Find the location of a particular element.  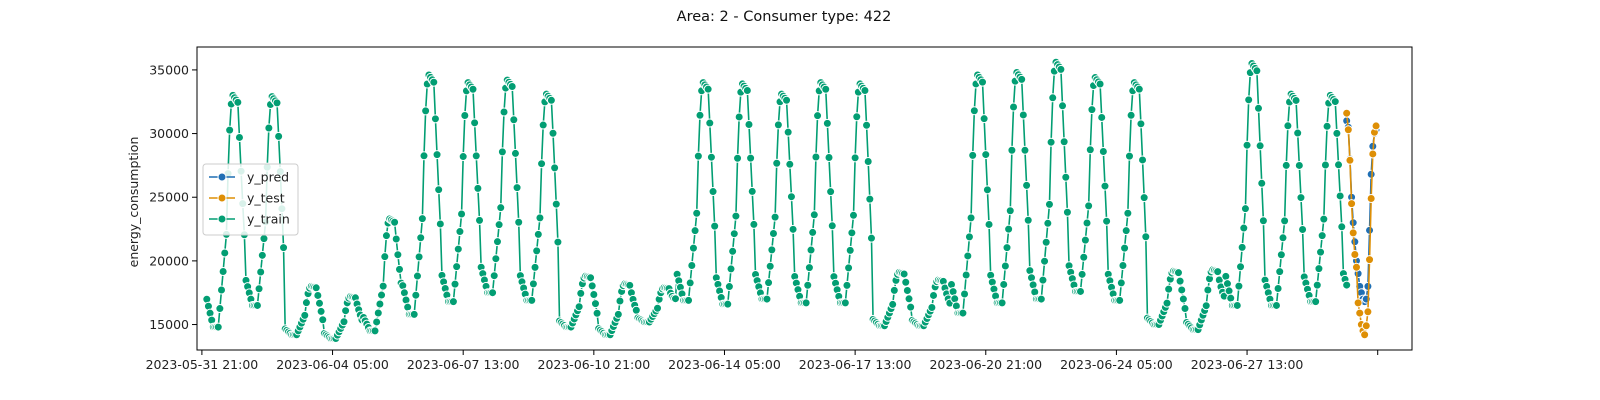

legend-box is located at coordinates (250, 199).